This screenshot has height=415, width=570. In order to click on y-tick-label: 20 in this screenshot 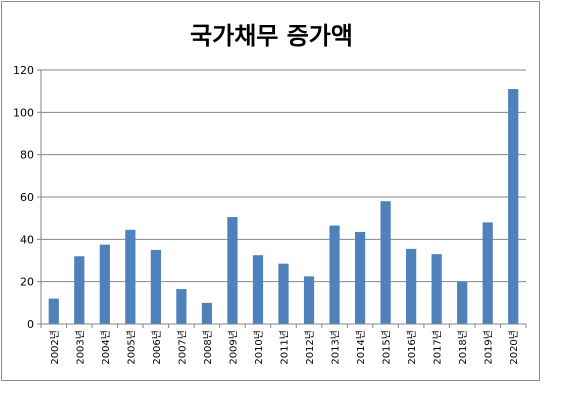, I will do `click(27, 282)`.